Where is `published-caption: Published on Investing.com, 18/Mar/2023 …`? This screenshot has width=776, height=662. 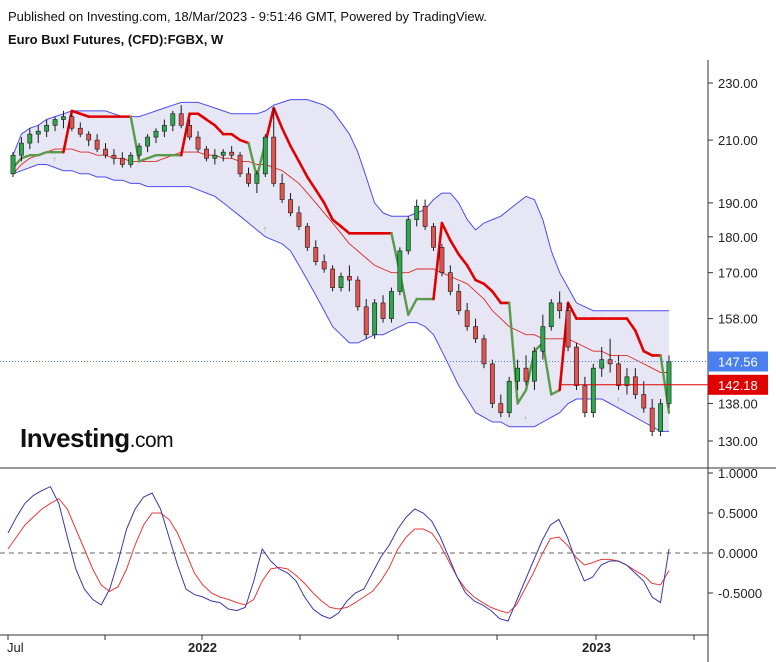
published-caption: Published on Investing.com, 18/Mar/2023 … is located at coordinates (247, 16).